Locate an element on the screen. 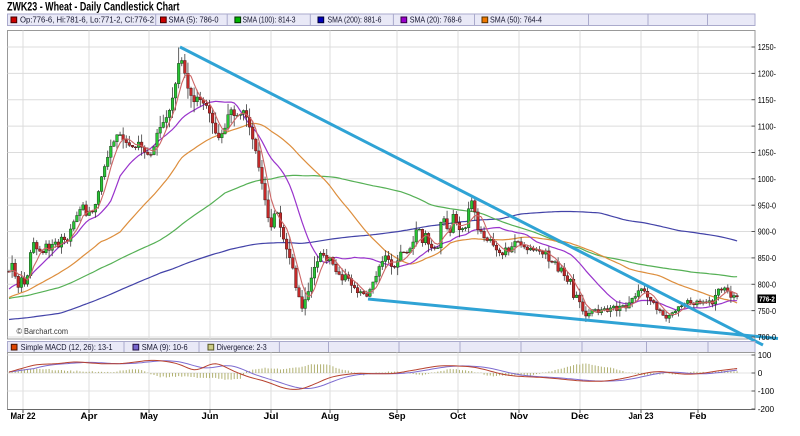  svg-text: Jan 23 is located at coordinates (641, 416).